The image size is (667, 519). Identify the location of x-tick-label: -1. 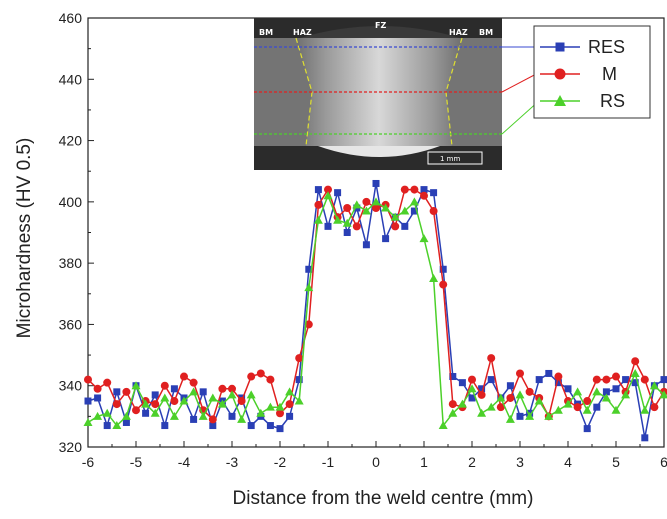
(328, 462).